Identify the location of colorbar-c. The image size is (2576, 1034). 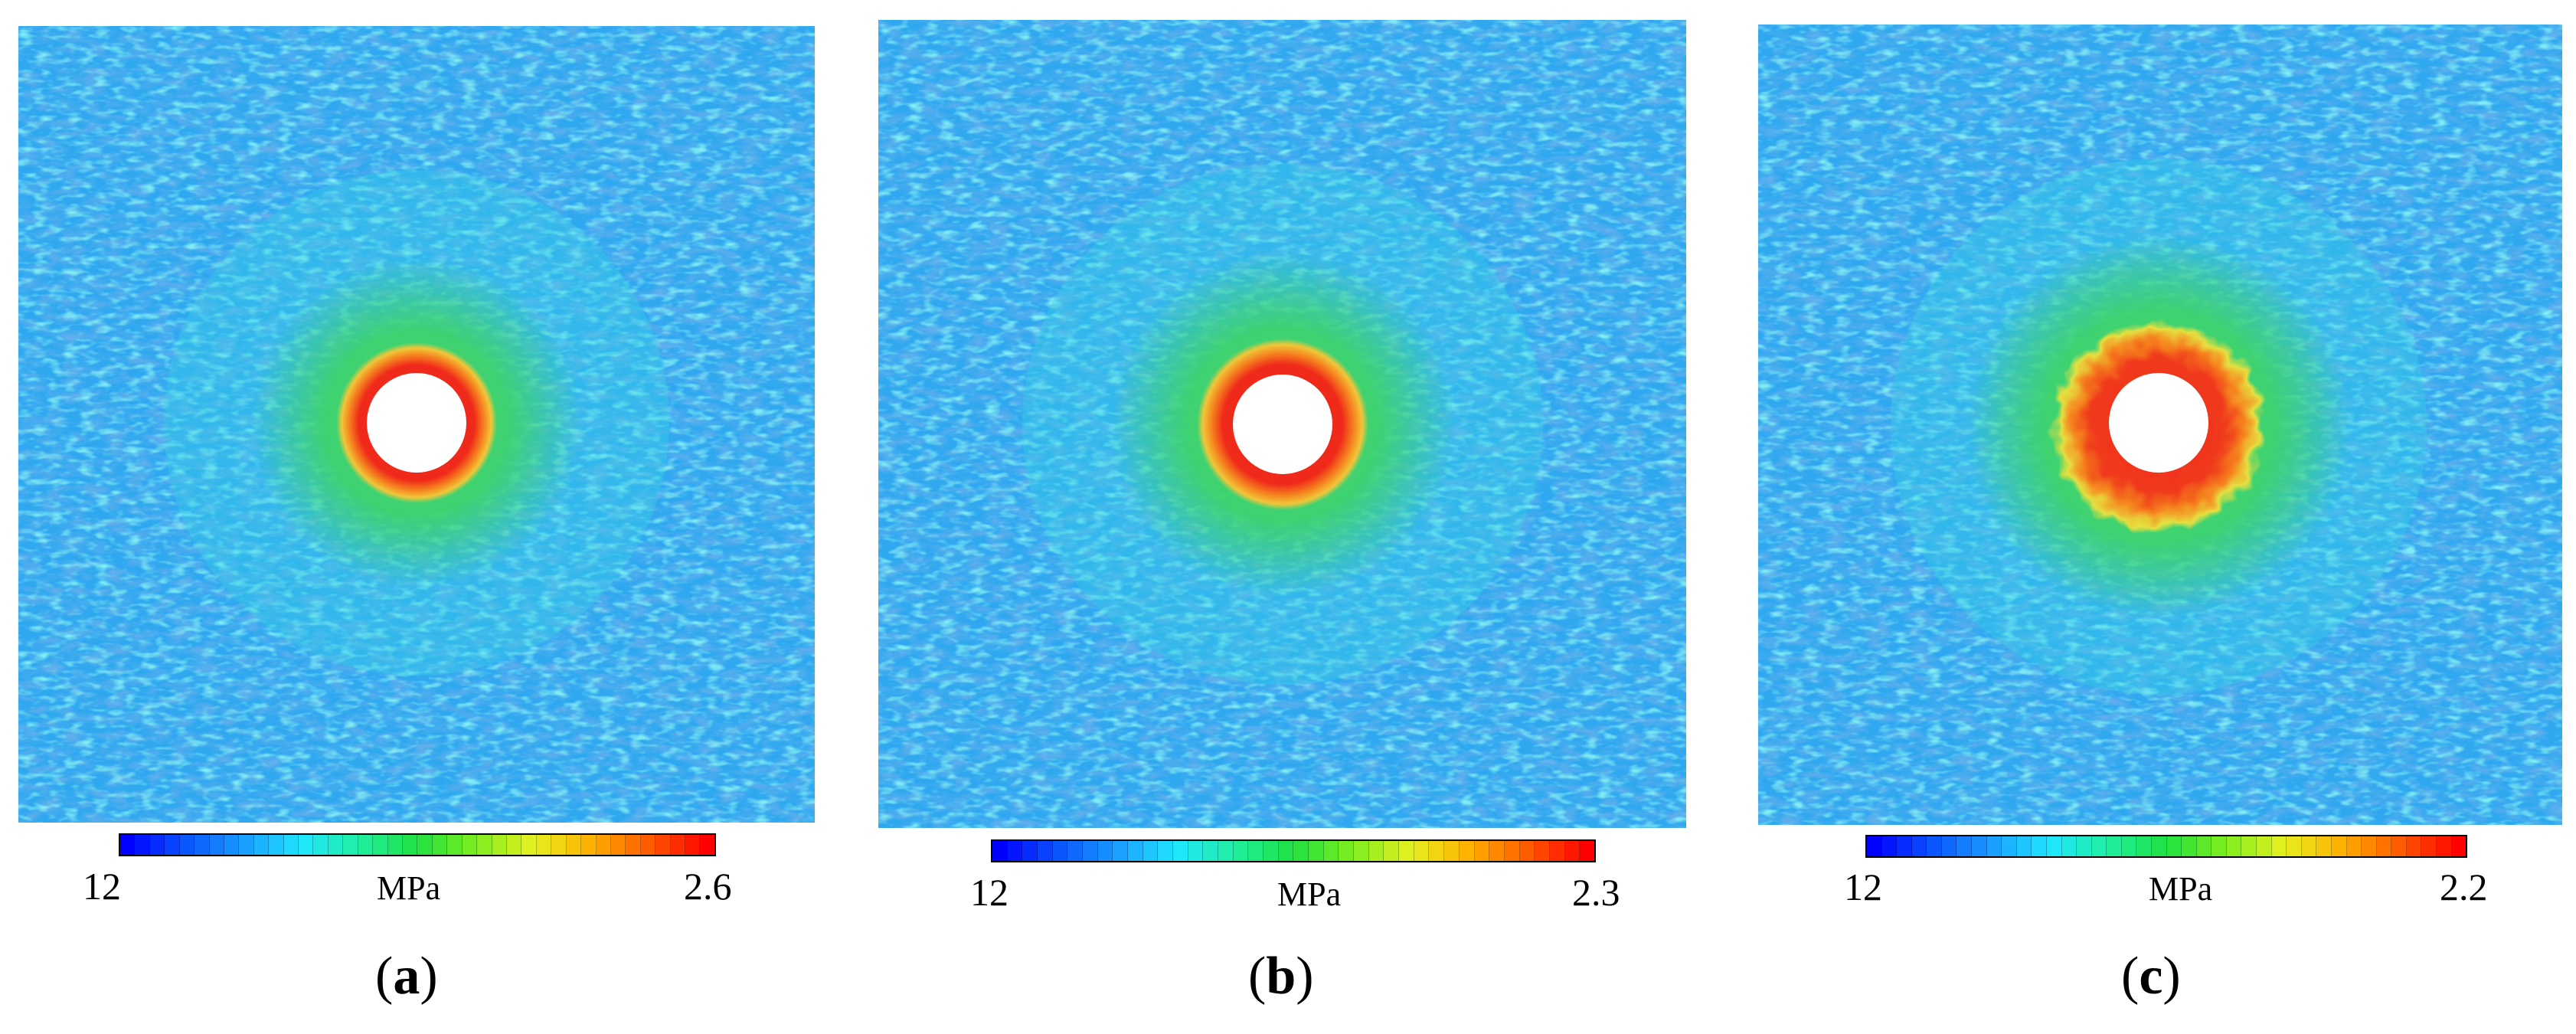
(2166, 846).